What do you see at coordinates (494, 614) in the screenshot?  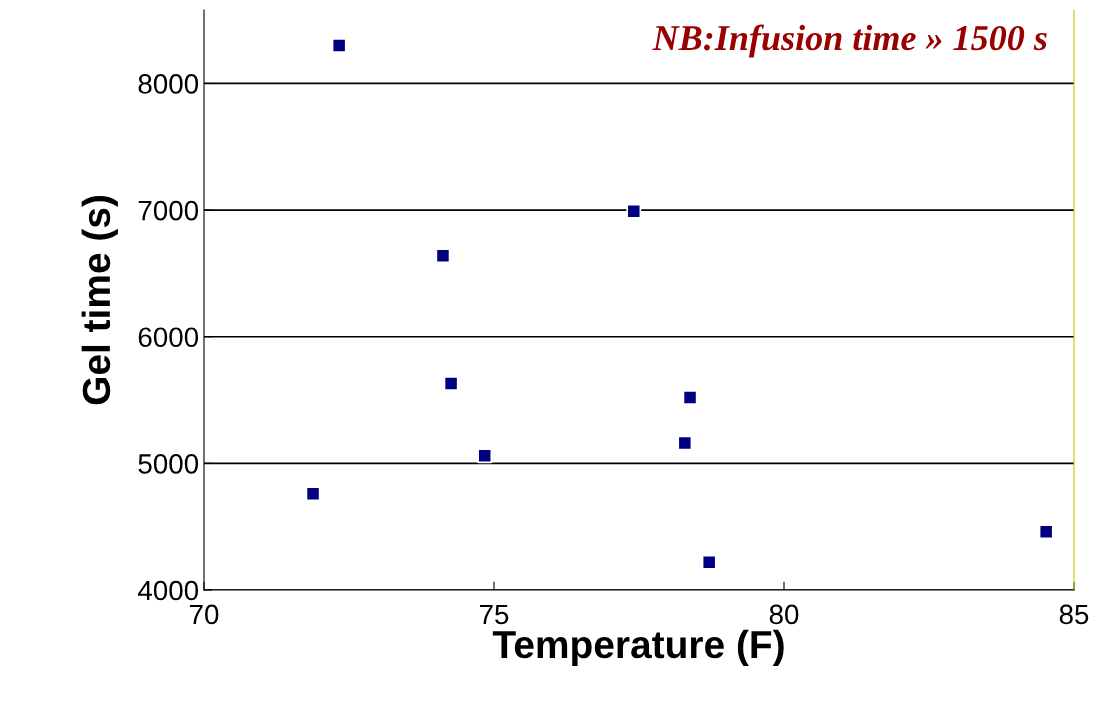 I see `x-tick-label: 75` at bounding box center [494, 614].